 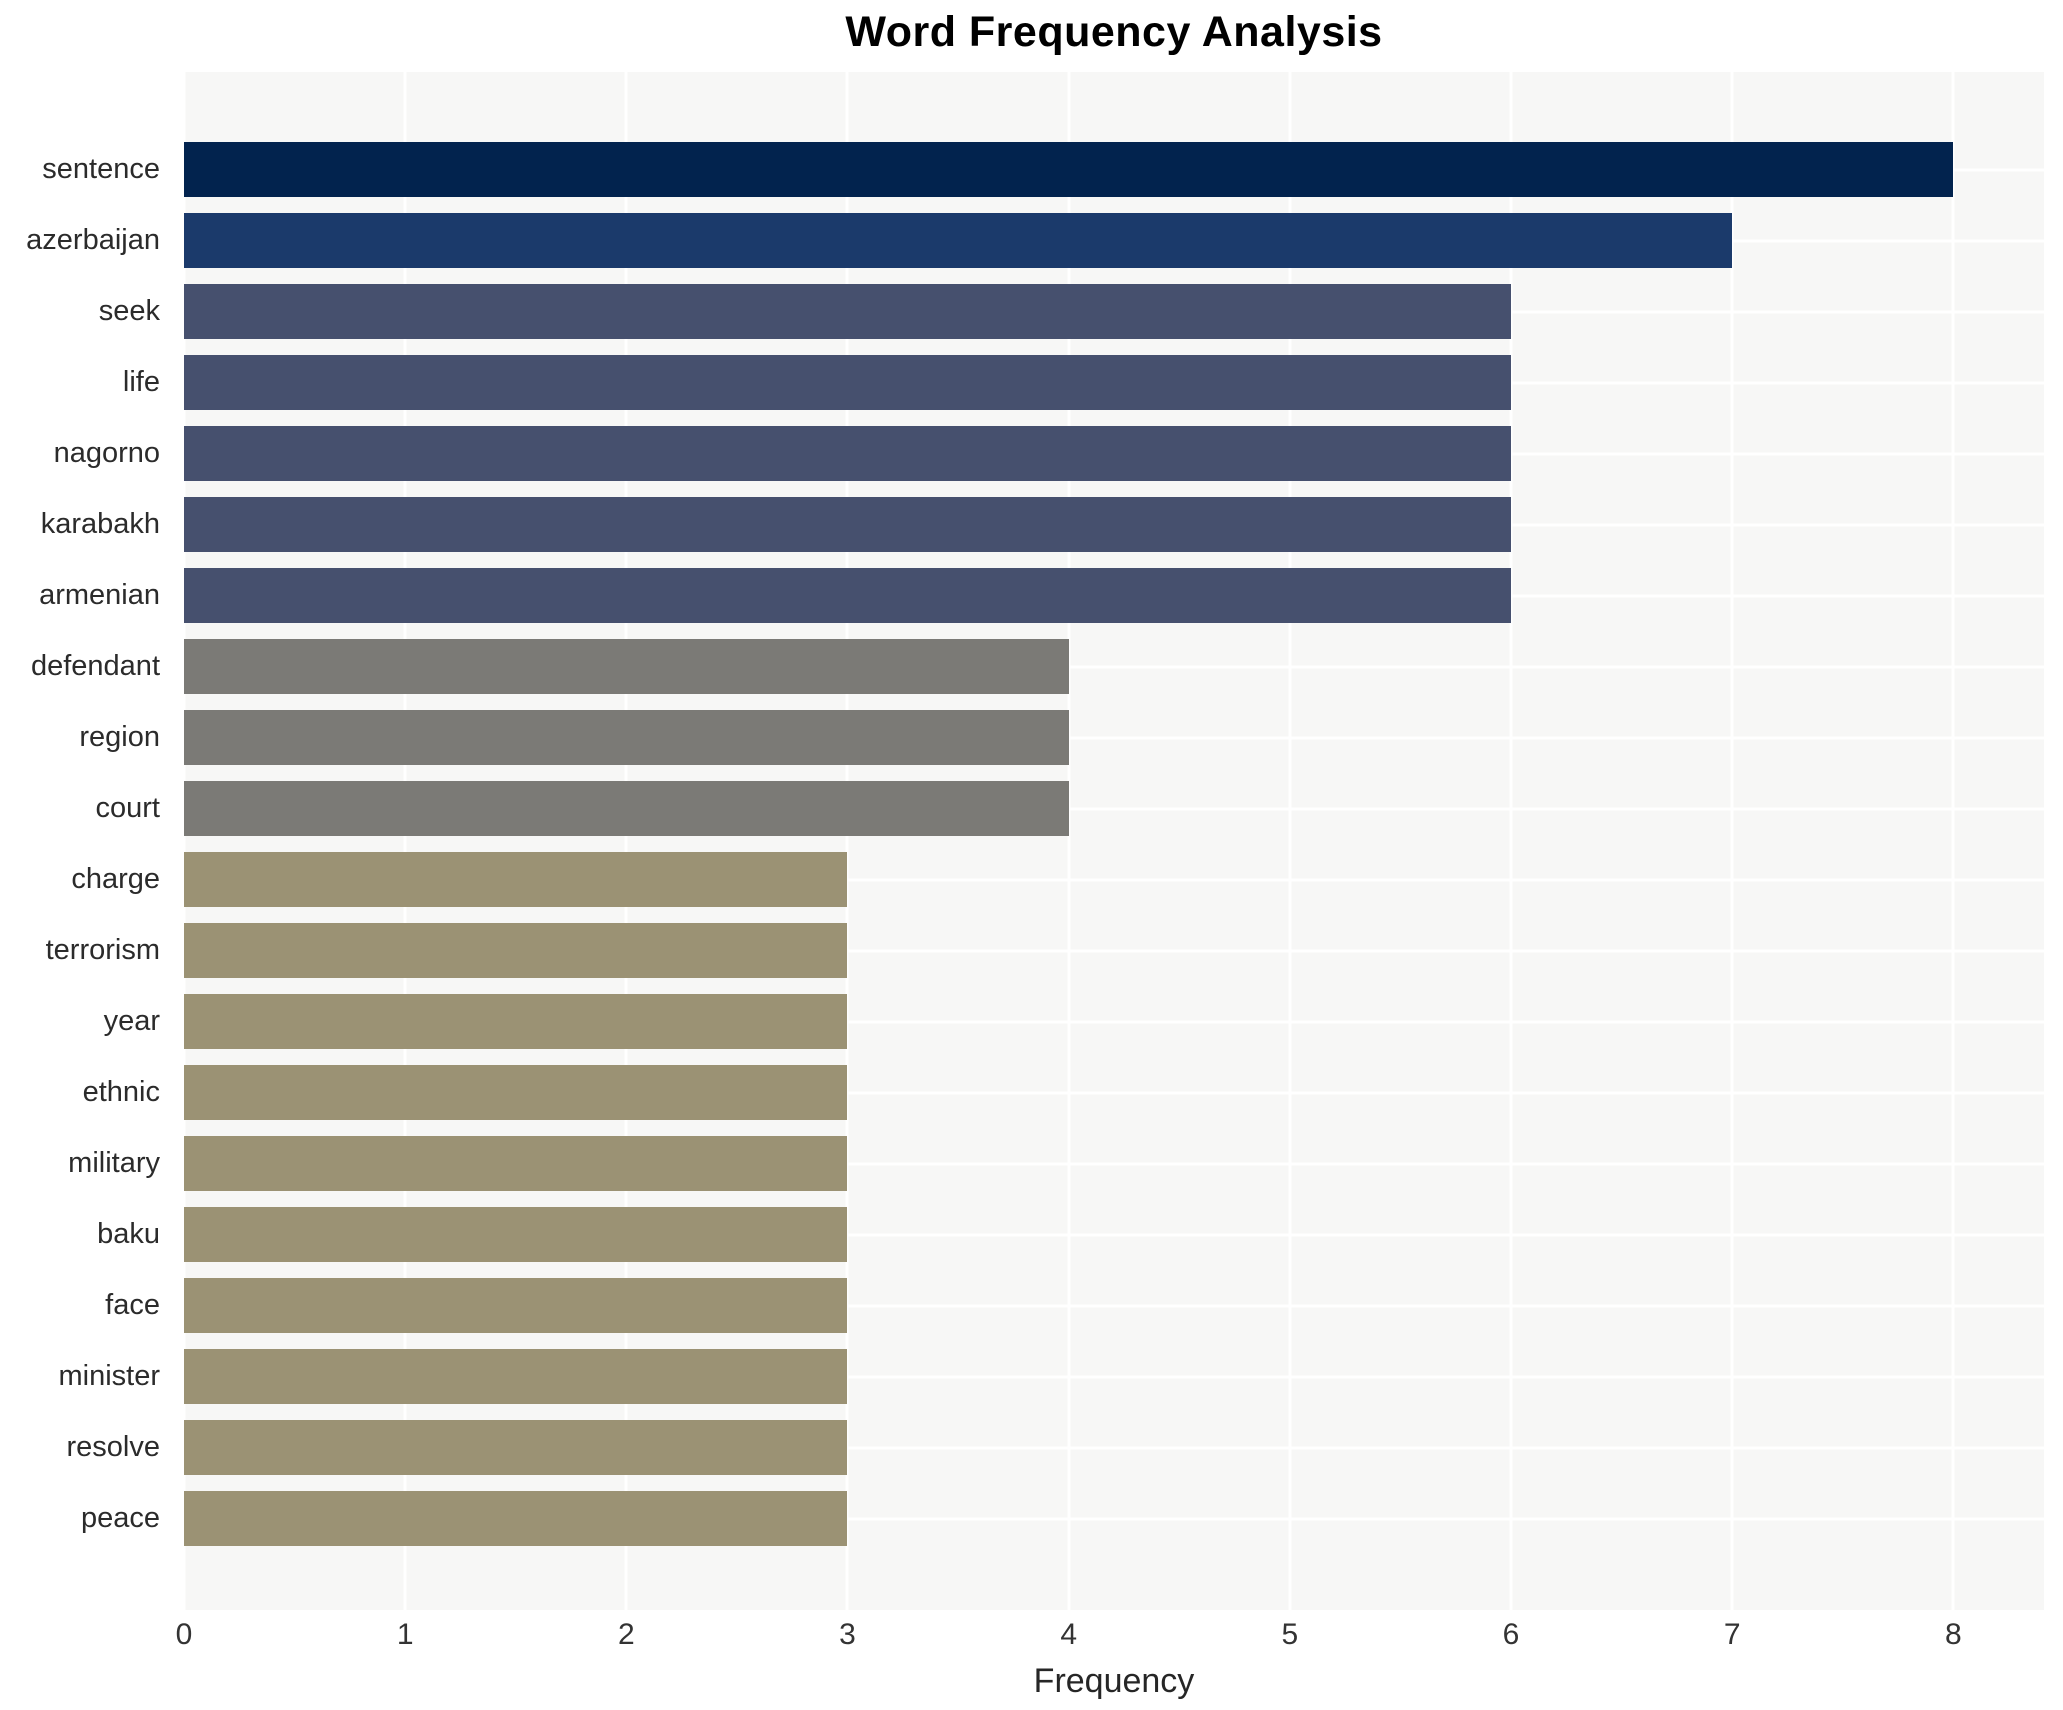 I want to click on bar-court, so click(x=626, y=808).